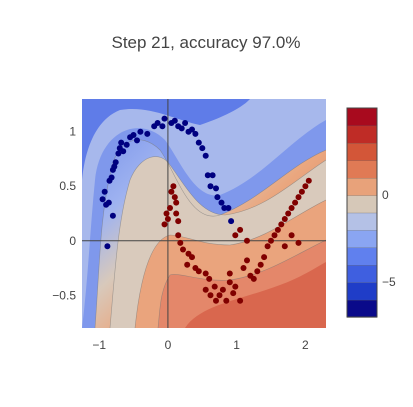 The width and height of the screenshot is (413, 407). Describe the element at coordinates (305, 345) in the screenshot. I see `x-tick-label: 2` at that location.